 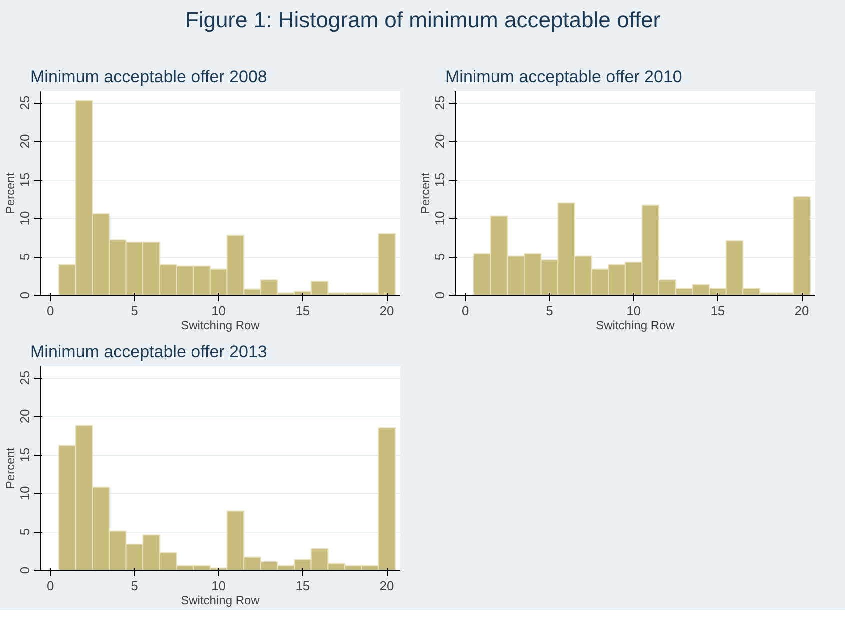 I want to click on chart-title: Minimum acceptable offer 2013, so click(x=149, y=352).